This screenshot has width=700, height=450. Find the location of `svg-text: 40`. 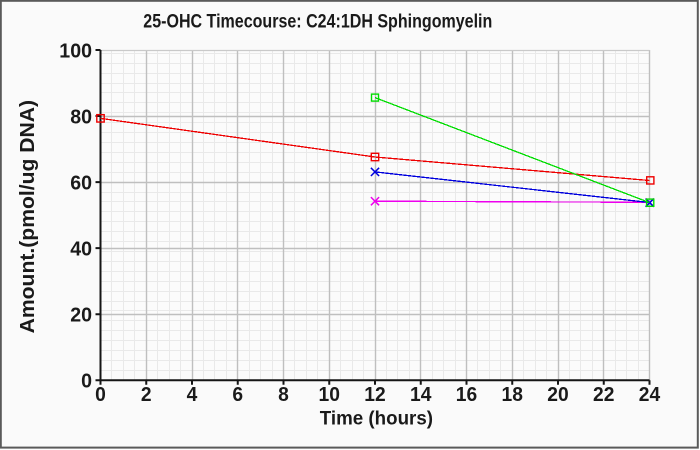

svg-text: 40 is located at coordinates (81, 249).